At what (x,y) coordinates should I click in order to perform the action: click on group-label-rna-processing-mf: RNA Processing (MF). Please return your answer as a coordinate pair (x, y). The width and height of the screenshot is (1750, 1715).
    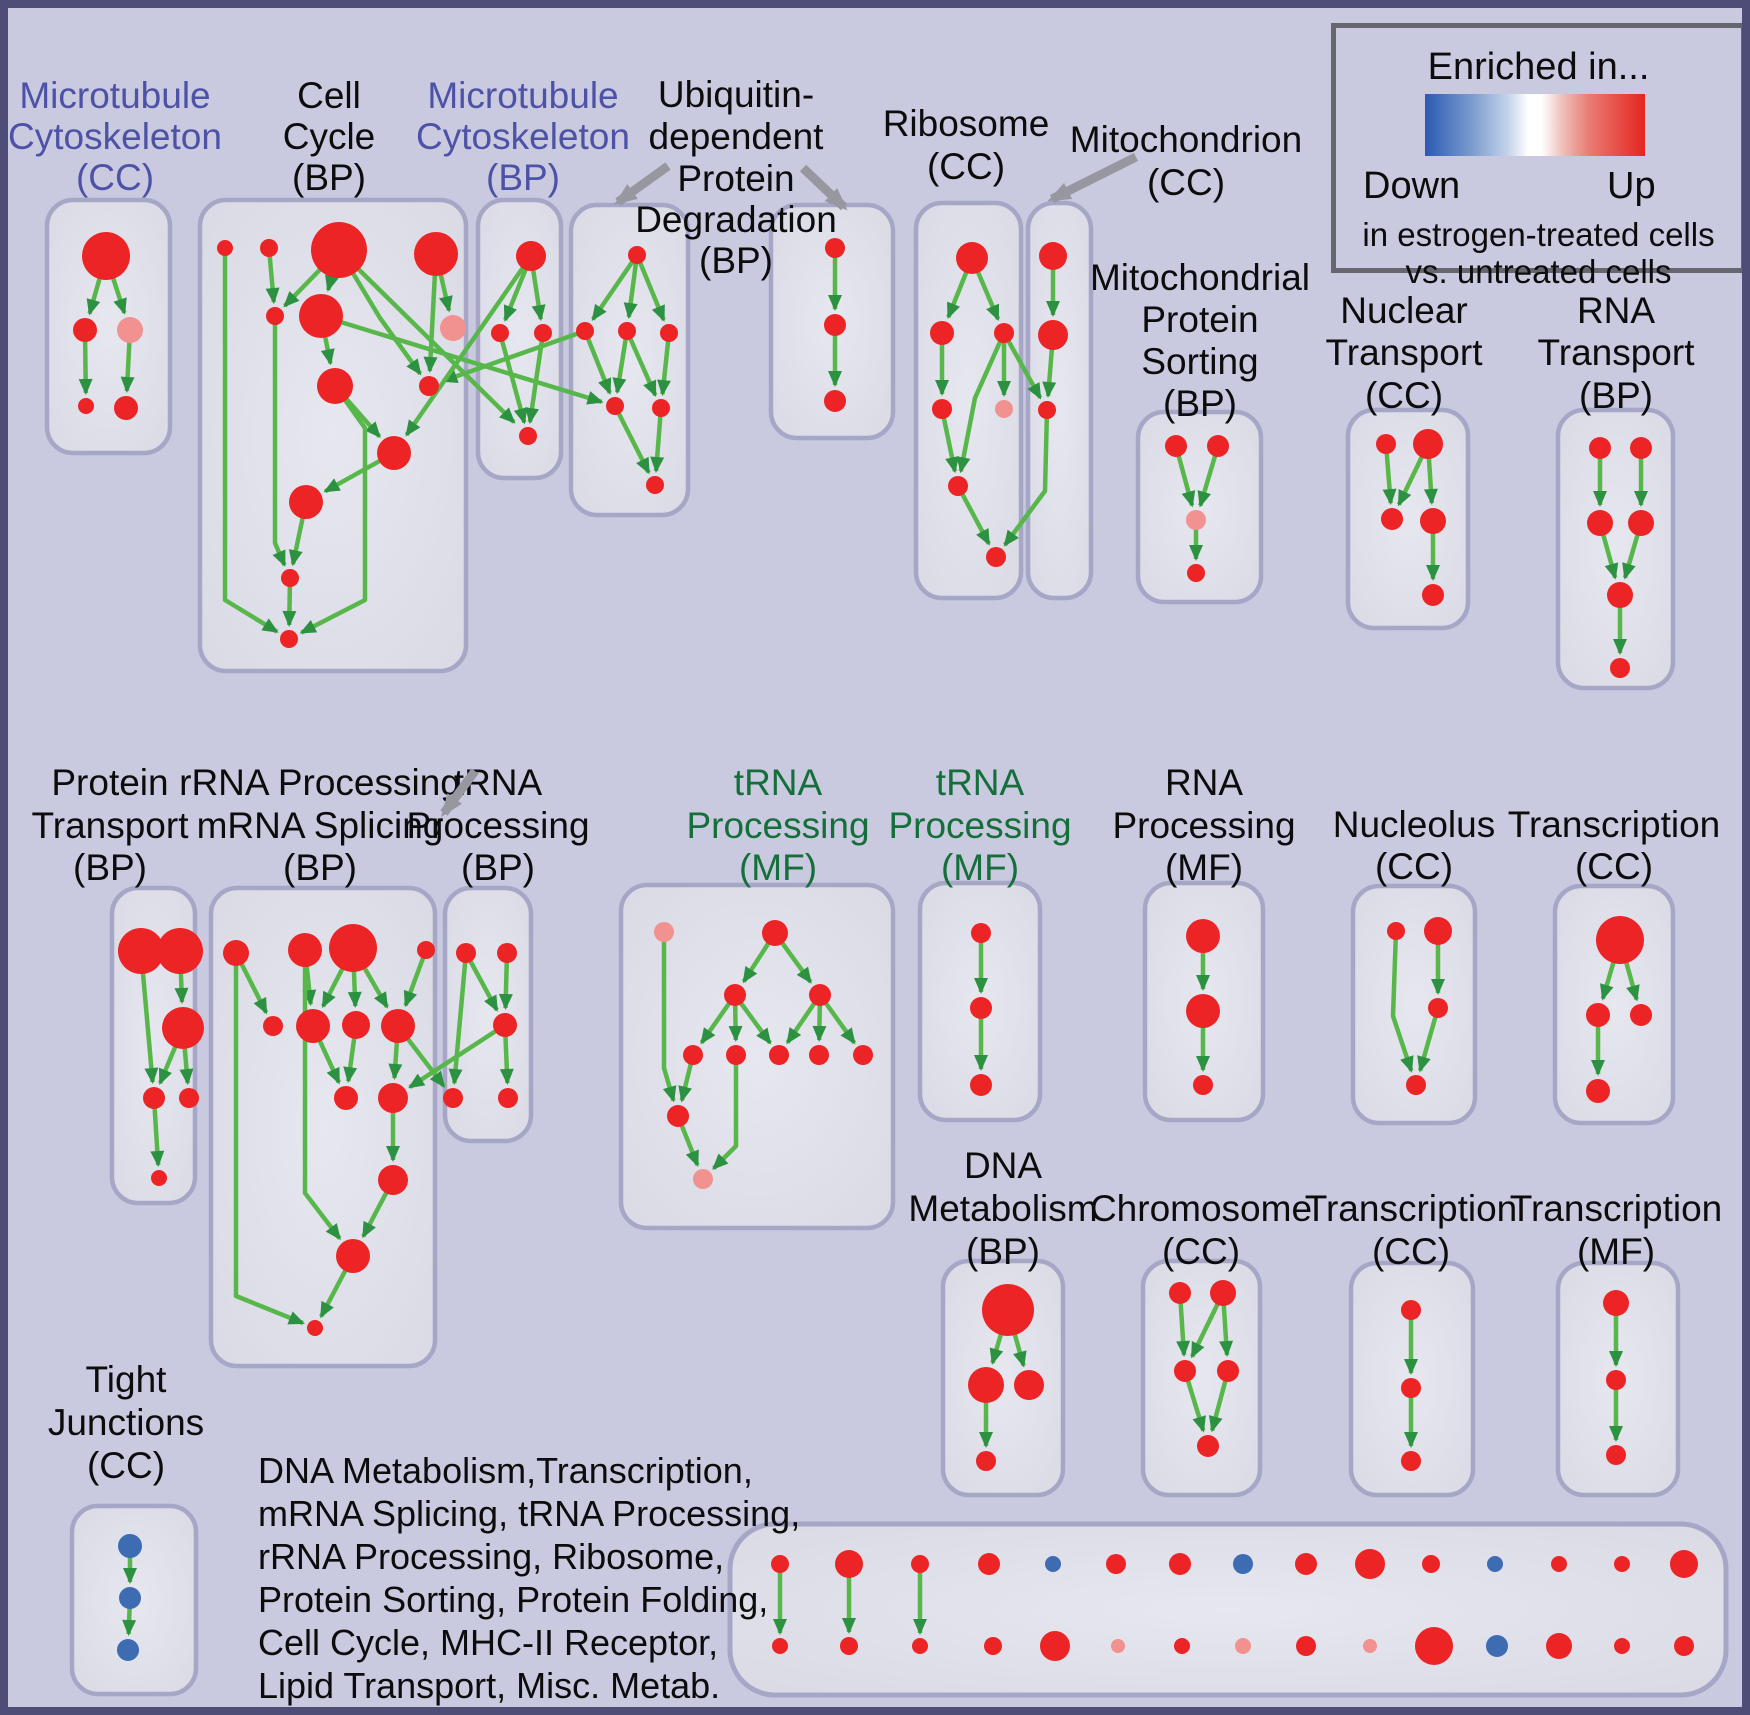
    Looking at the image, I should click on (1203, 825).